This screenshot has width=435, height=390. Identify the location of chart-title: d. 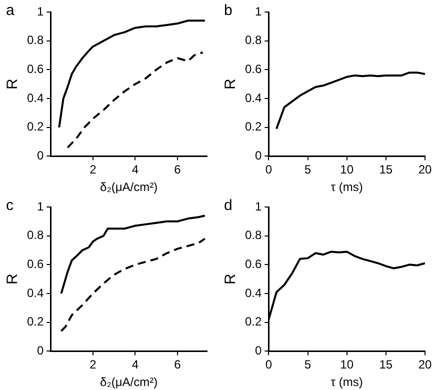
(228, 205).